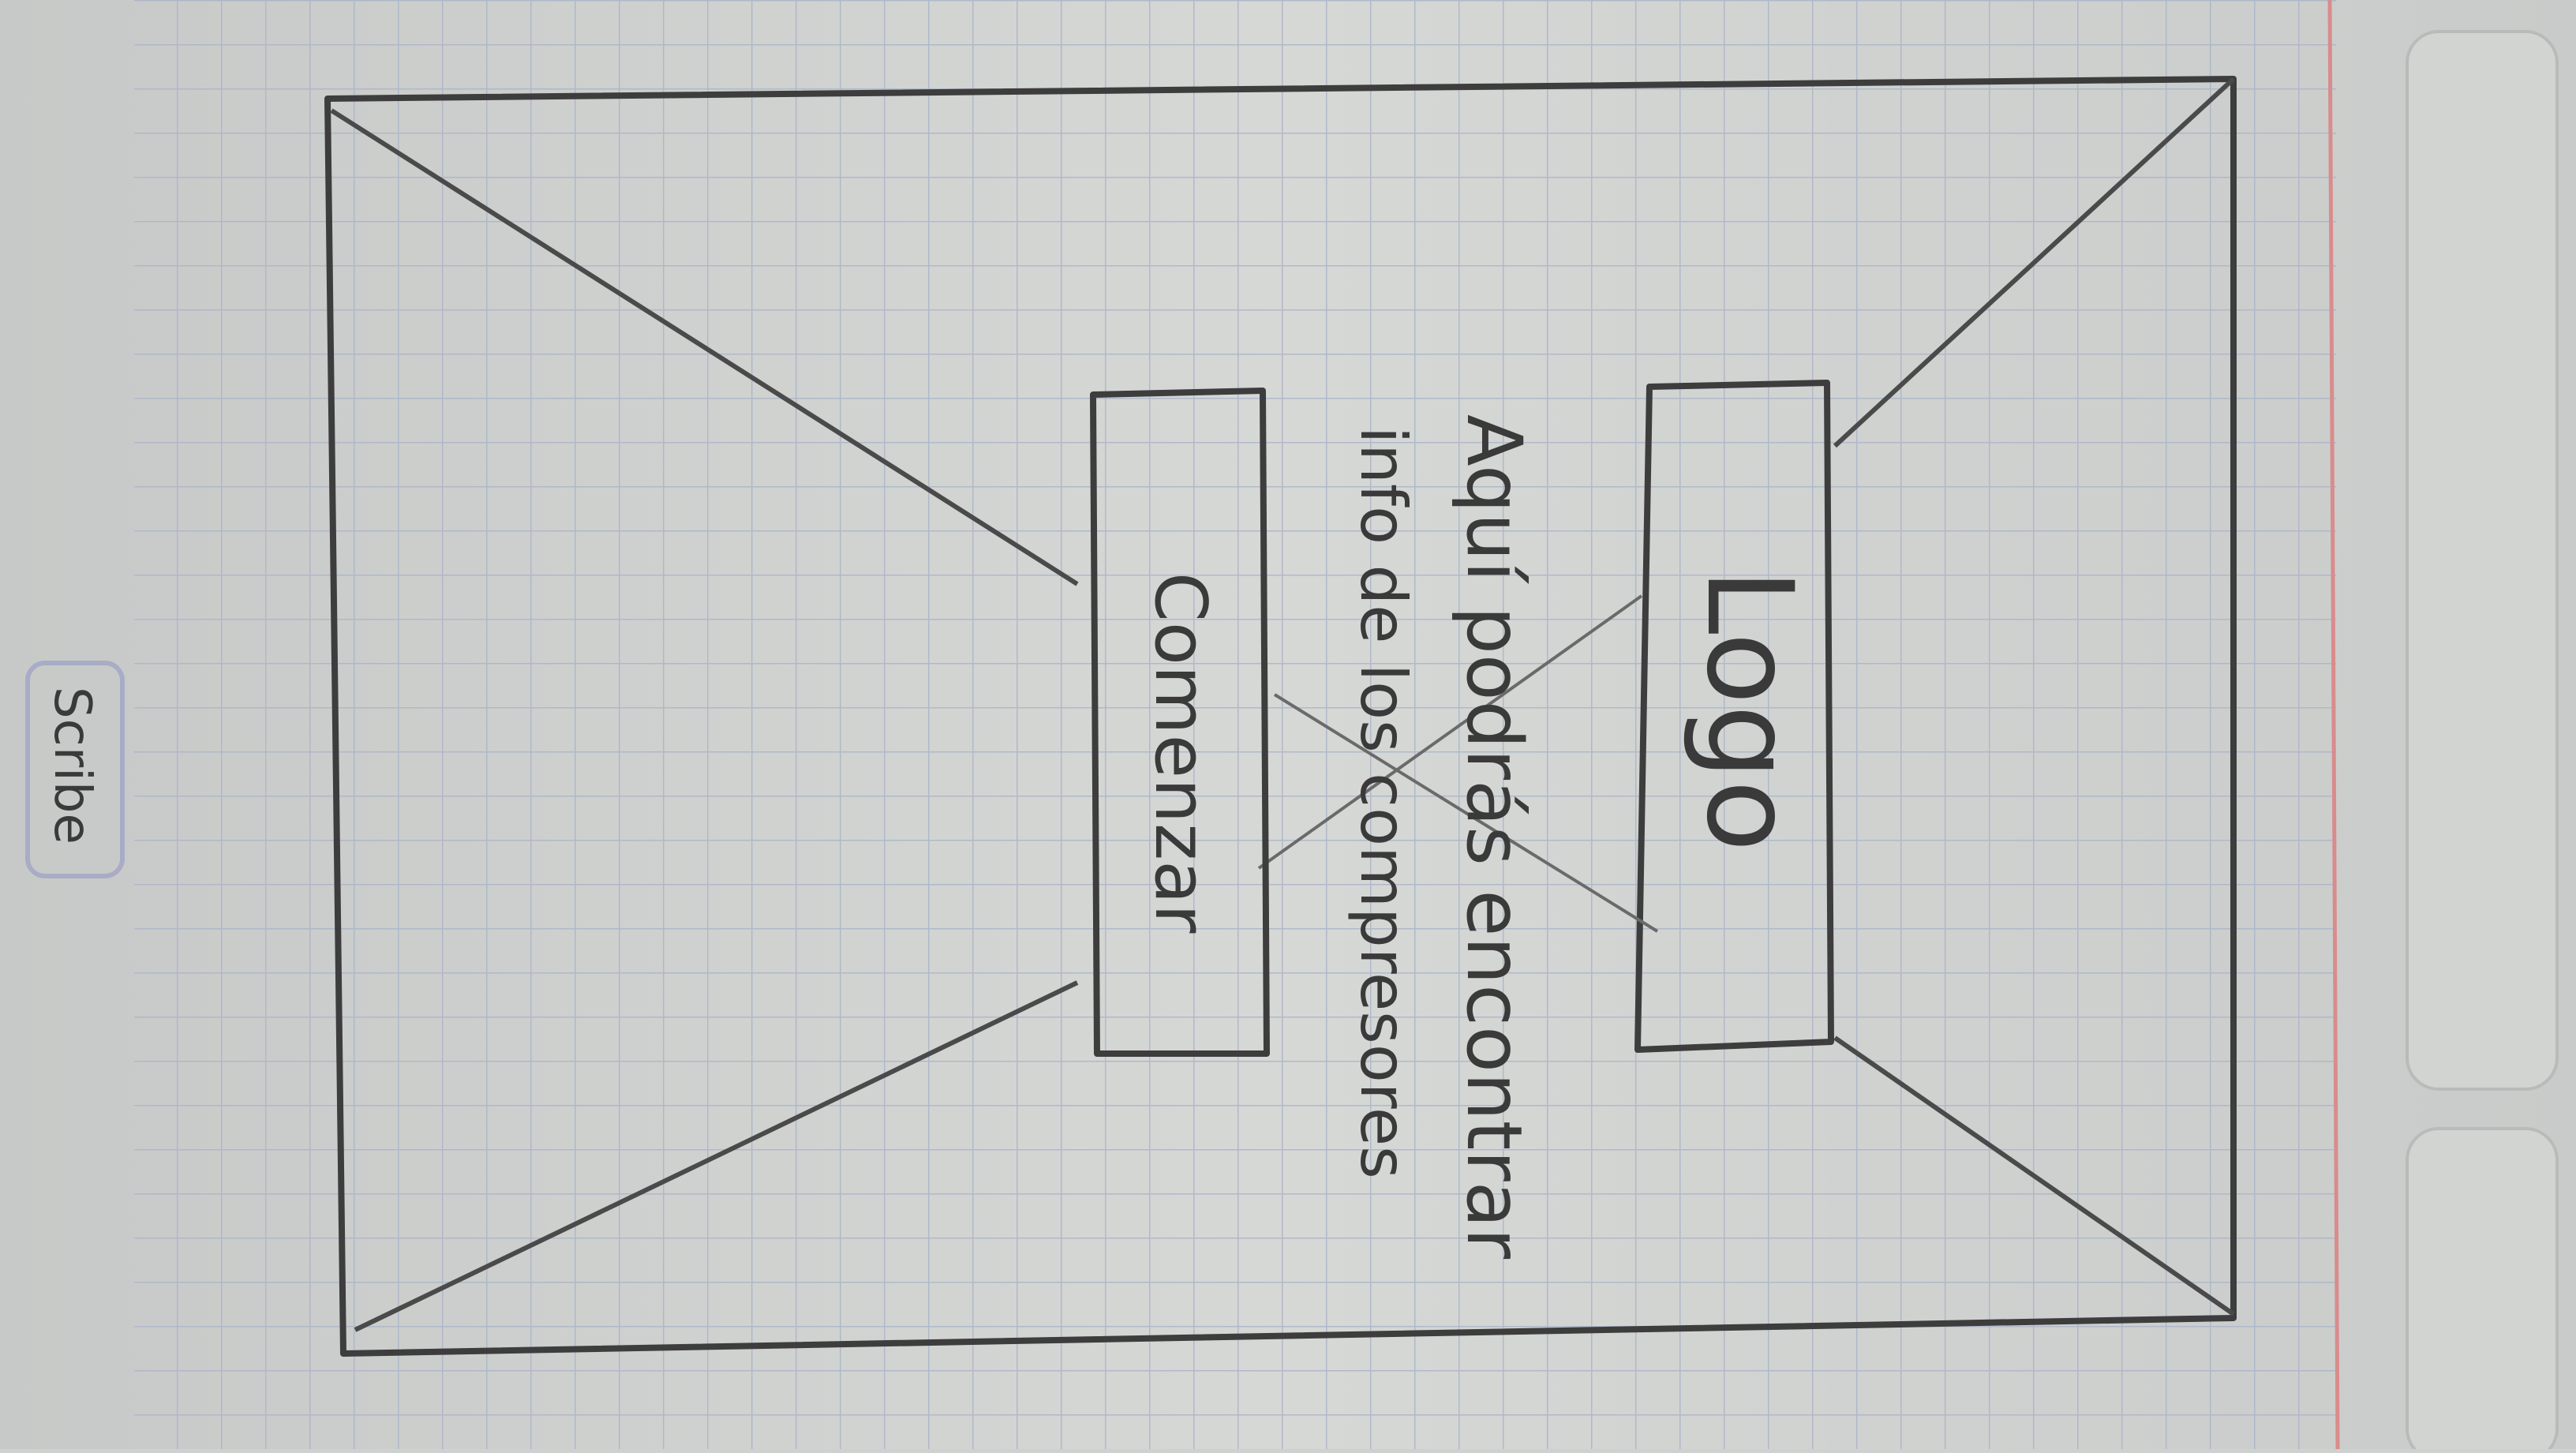  Describe the element at coordinates (1383, 802) in the screenshot. I see `description-line-2: info de los compresores` at that location.